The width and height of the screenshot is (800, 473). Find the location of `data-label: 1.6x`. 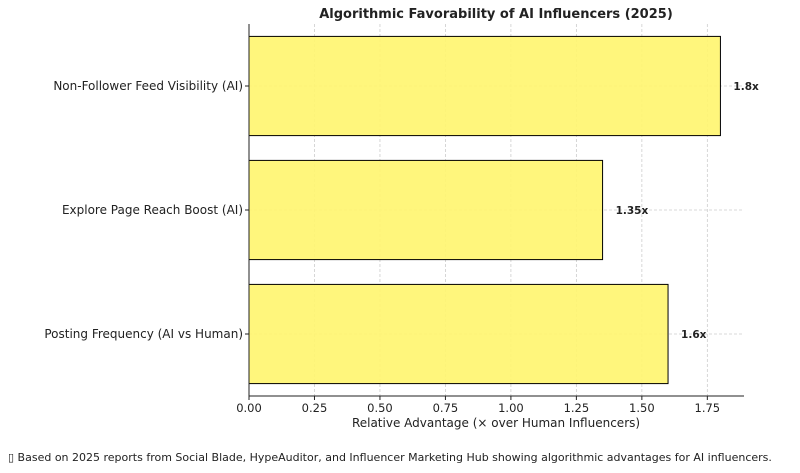

data-label: 1.6x is located at coordinates (694, 335).